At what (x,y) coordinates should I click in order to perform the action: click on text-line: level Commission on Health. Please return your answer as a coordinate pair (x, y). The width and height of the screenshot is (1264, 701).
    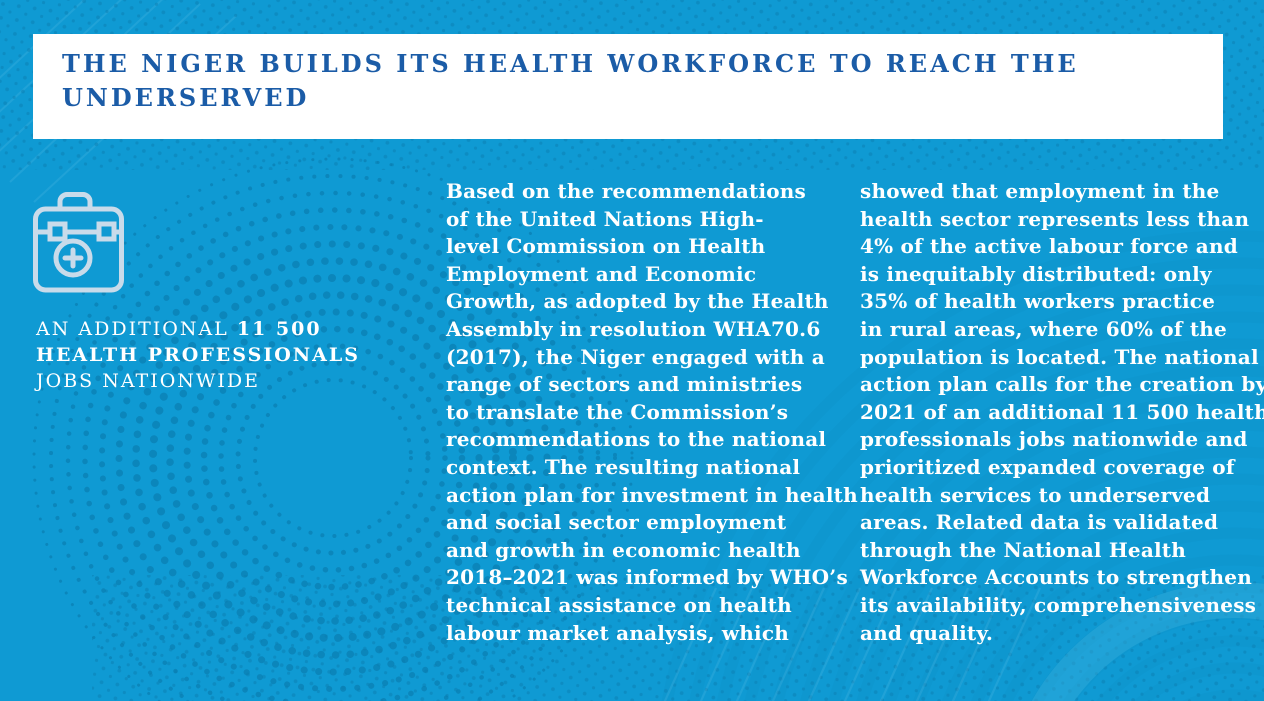
    Looking at the image, I should click on (606, 246).